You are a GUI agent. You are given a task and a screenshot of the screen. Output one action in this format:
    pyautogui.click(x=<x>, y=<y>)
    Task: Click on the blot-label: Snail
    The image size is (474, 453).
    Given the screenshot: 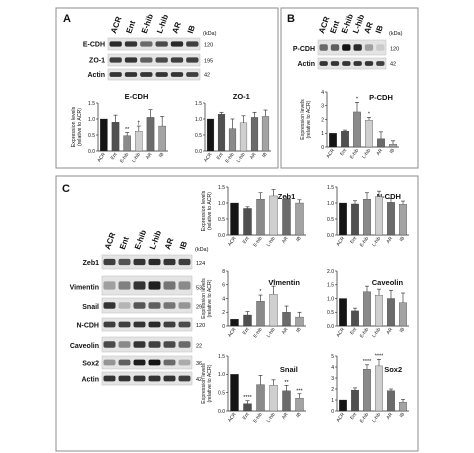 What is the action you would take?
    pyautogui.click(x=90, y=307)
    